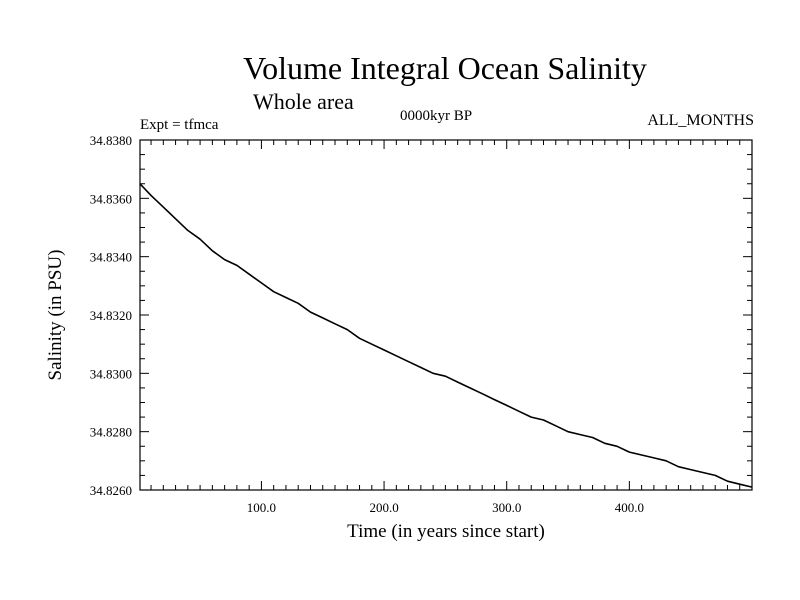 The image size is (800, 600). What do you see at coordinates (111, 198) in the screenshot?
I see `y-tick-label: 34.8360` at bounding box center [111, 198].